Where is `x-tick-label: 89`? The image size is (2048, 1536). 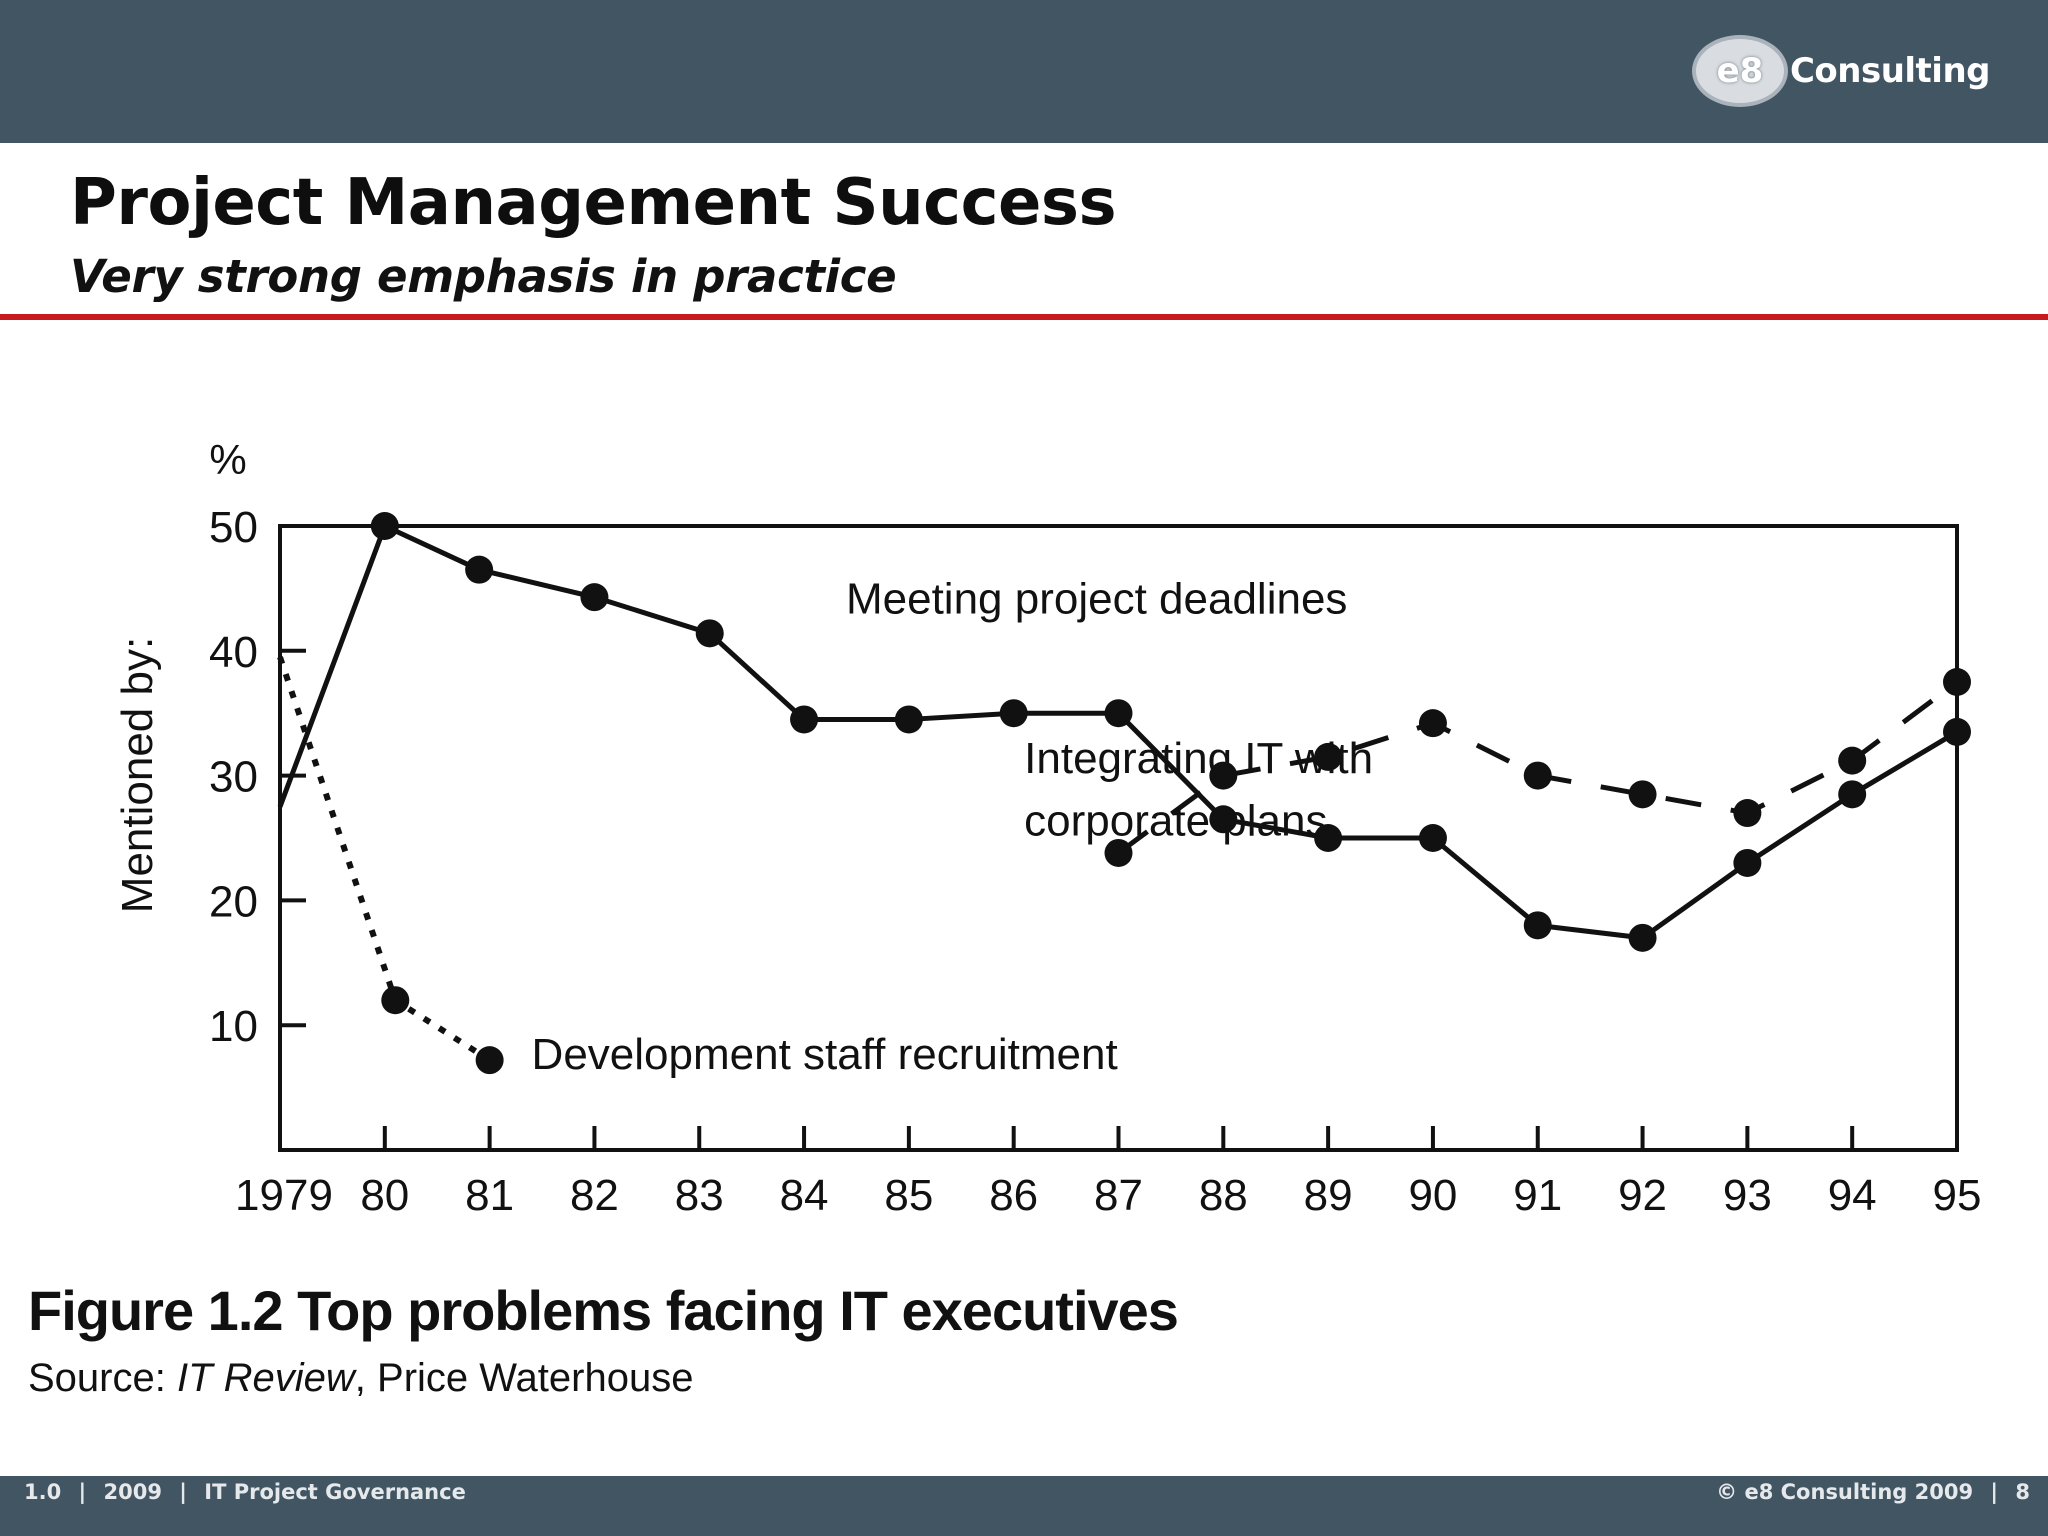
x-tick-label: 89 is located at coordinates (1328, 1195).